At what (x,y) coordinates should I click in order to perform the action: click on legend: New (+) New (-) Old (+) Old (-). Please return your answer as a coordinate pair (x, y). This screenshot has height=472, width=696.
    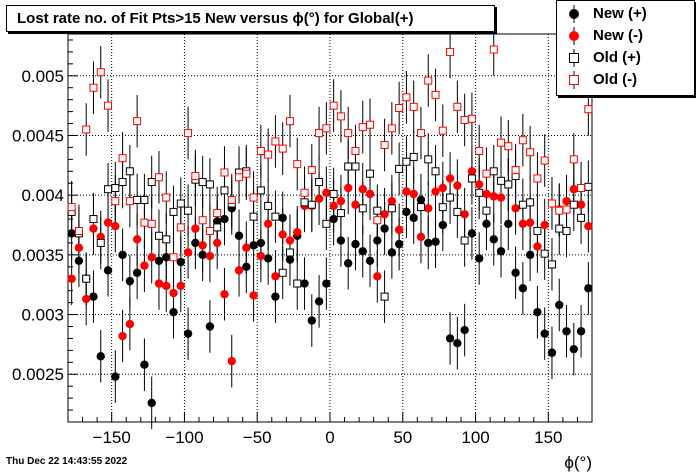
    Looking at the image, I should click on (625, 48).